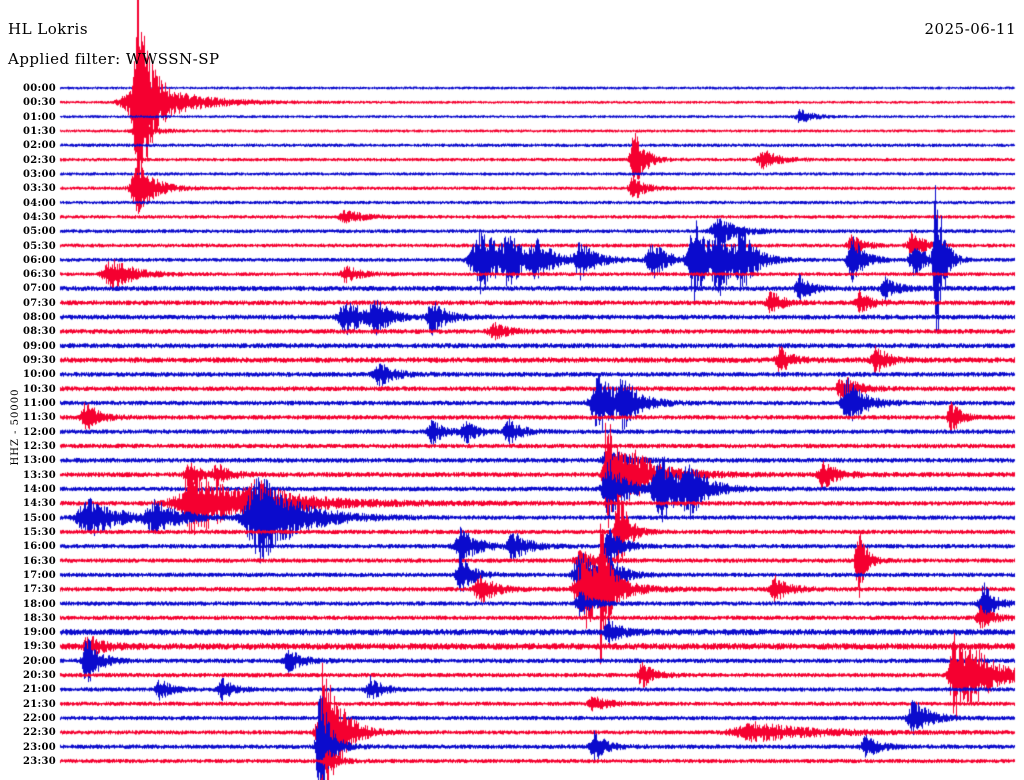  Describe the element at coordinates (39, 561) in the screenshot. I see `time-label: 16:30` at that location.